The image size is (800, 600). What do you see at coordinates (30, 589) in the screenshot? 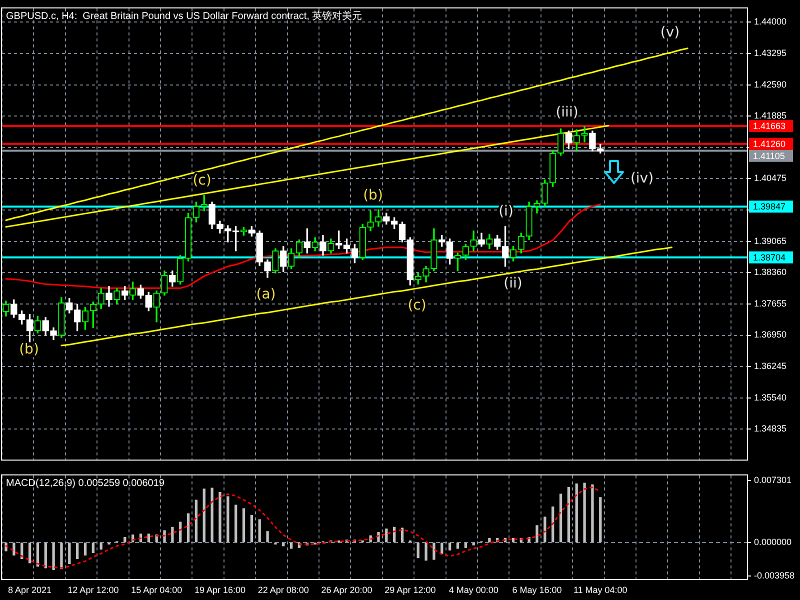
I see `x-tick-label: 8 Apr 2021` at bounding box center [30, 589].